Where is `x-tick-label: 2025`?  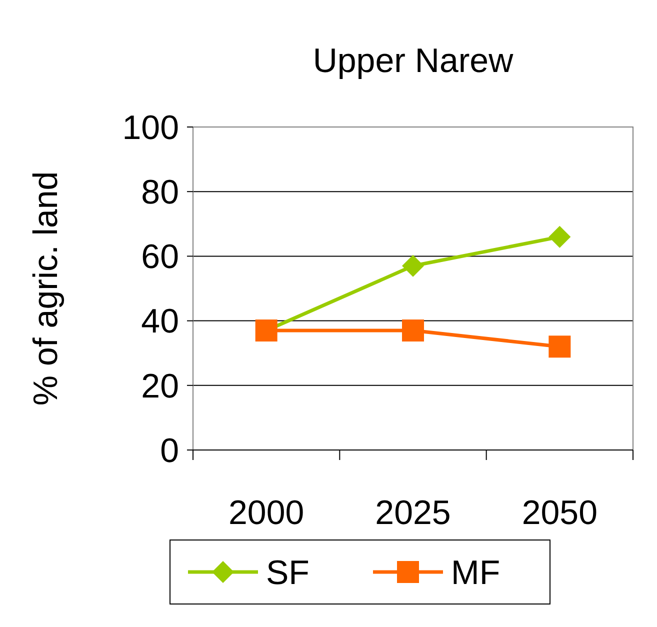
x-tick-label: 2025 is located at coordinates (413, 513).